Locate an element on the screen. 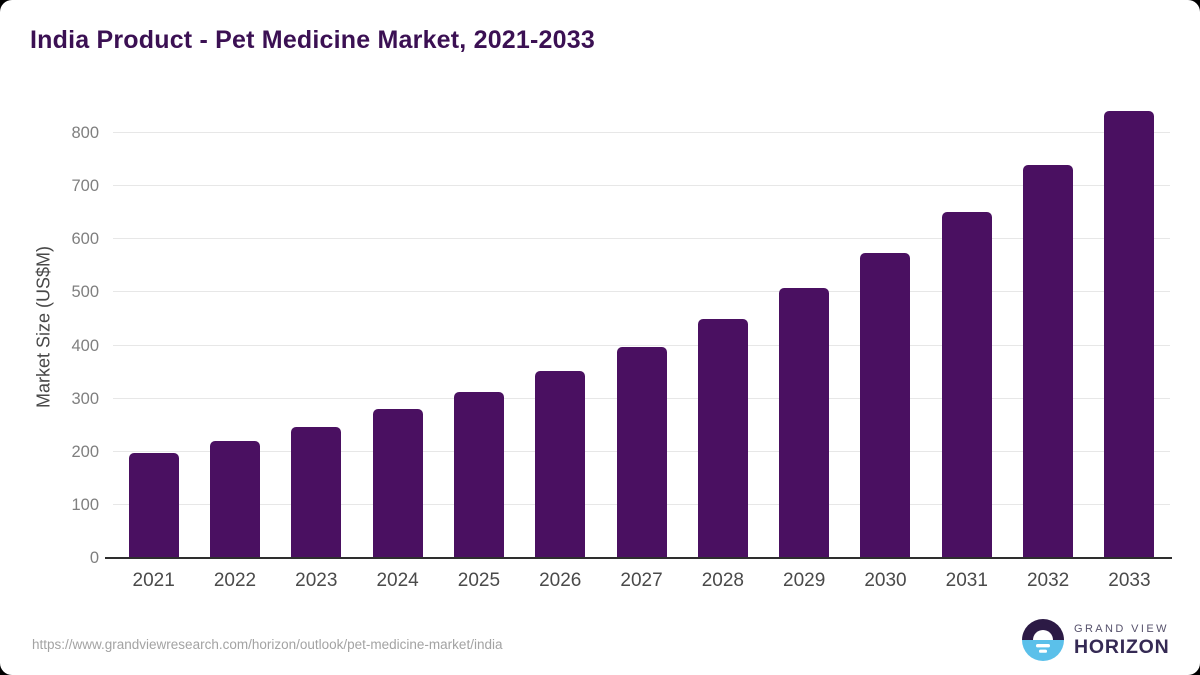  x-tick-label-2029: 2029 is located at coordinates (804, 580).